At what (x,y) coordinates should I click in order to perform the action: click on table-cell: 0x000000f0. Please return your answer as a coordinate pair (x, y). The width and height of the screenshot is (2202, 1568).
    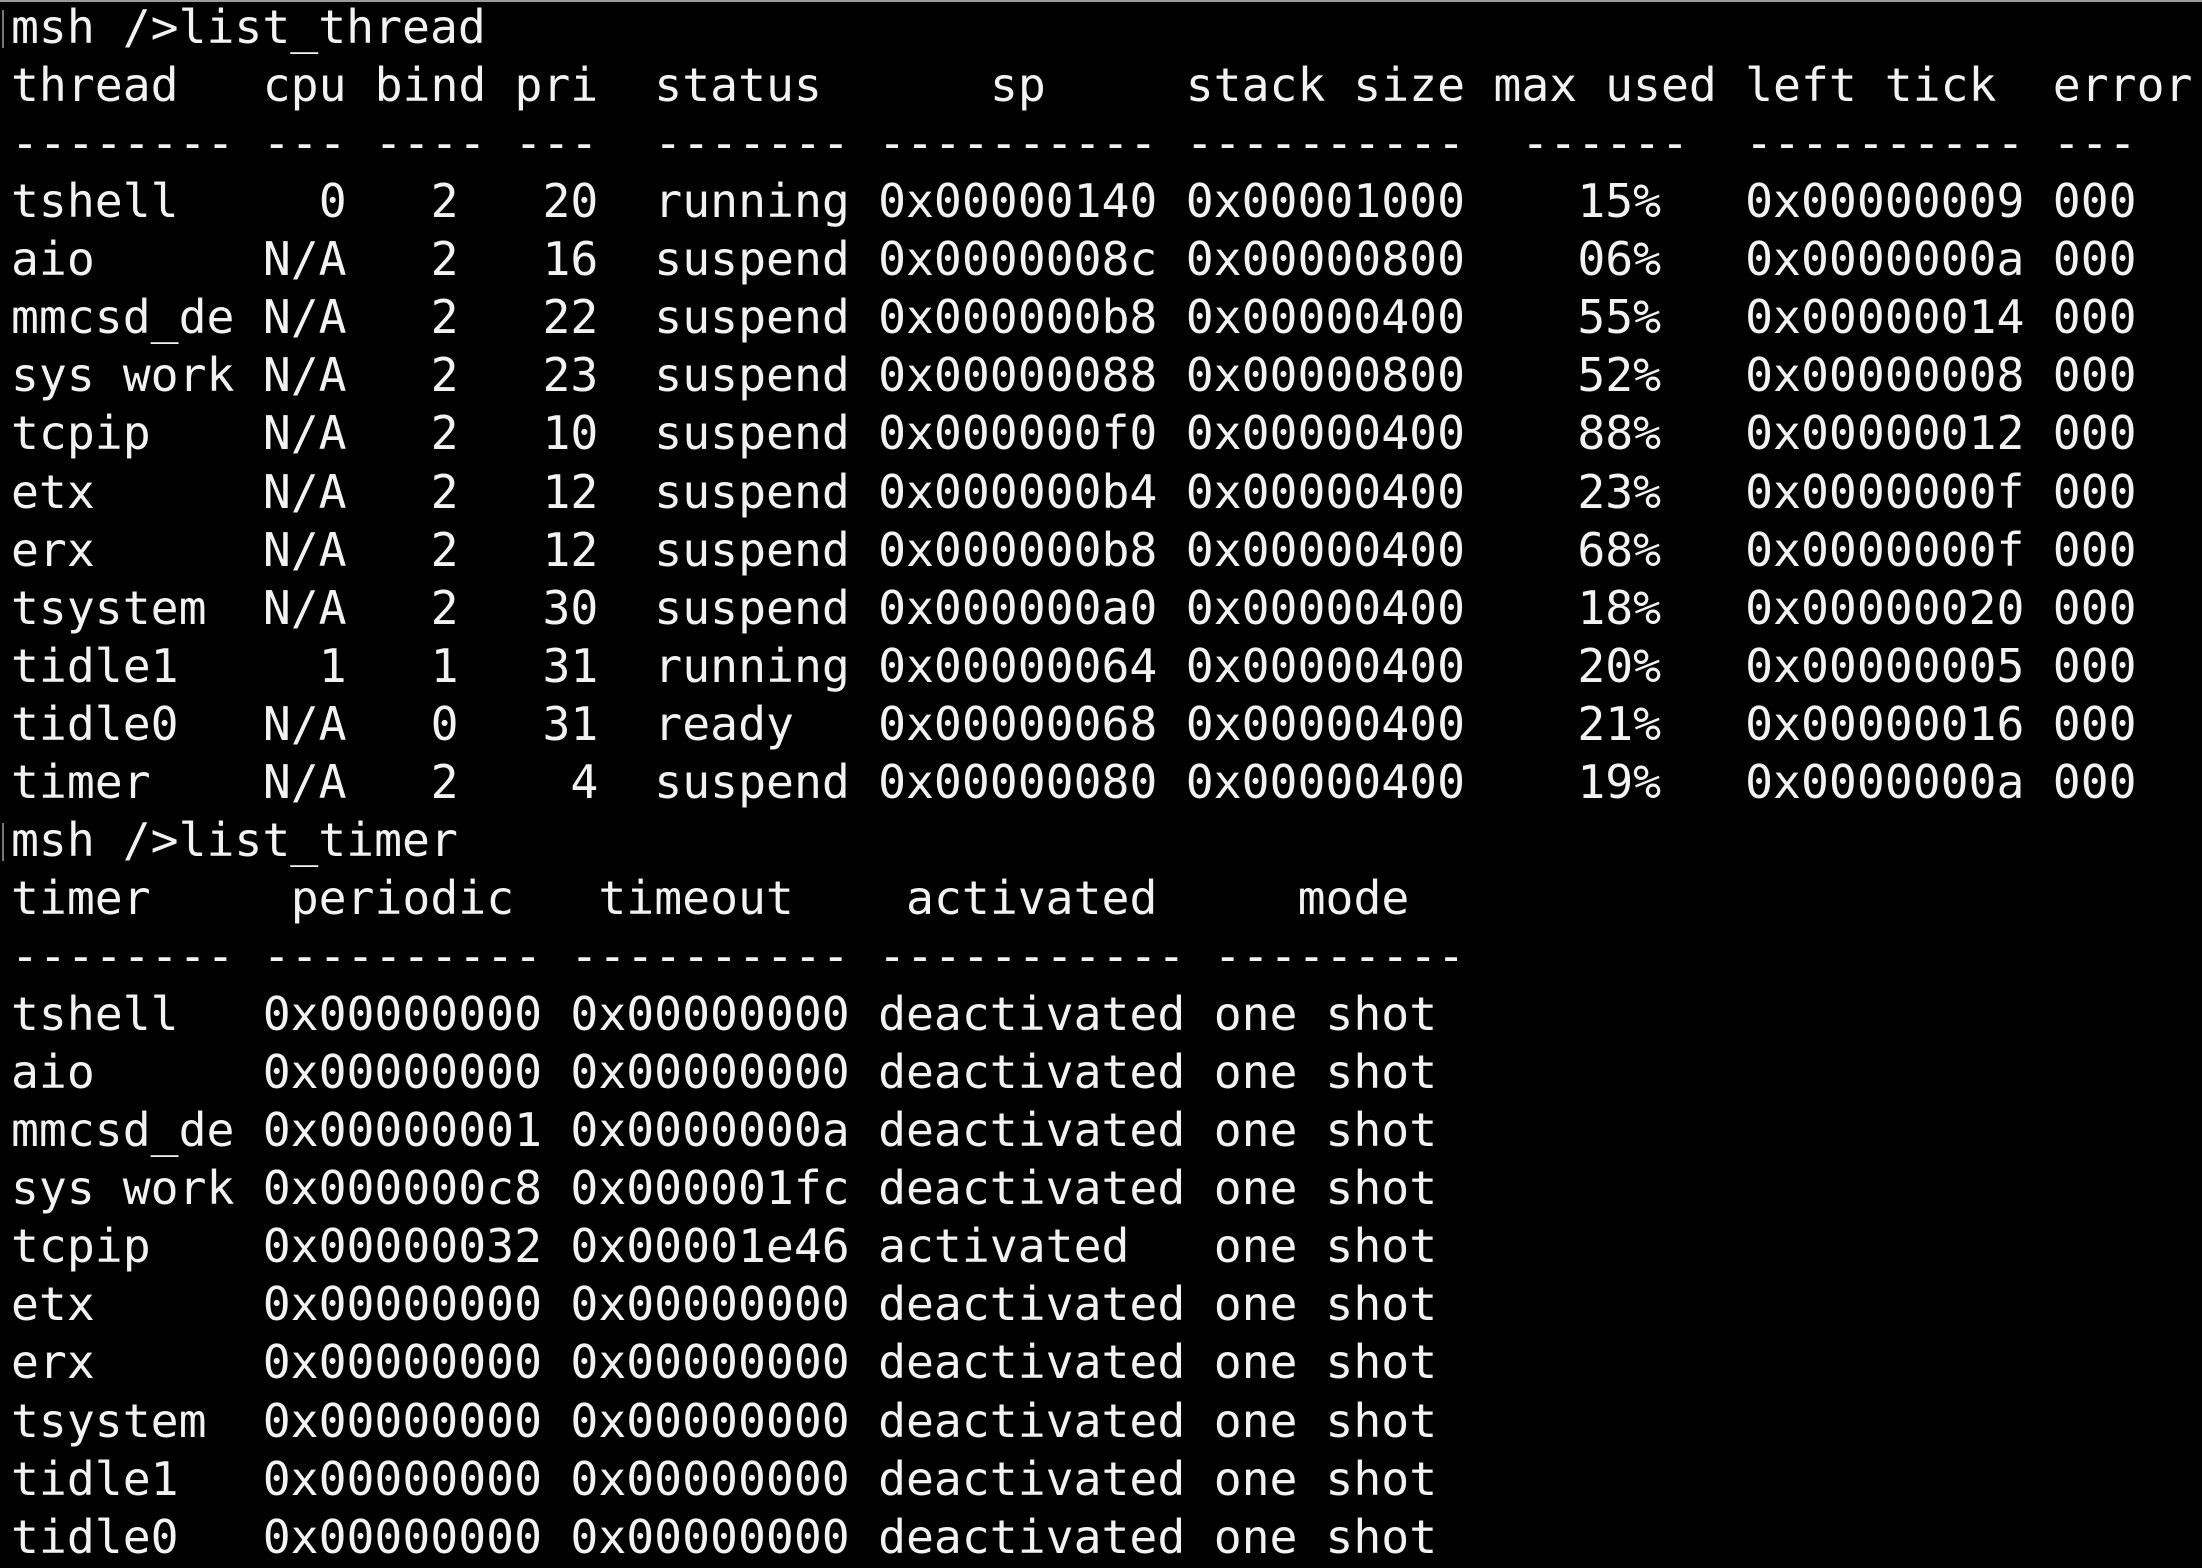
    Looking at the image, I should click on (1018, 433).